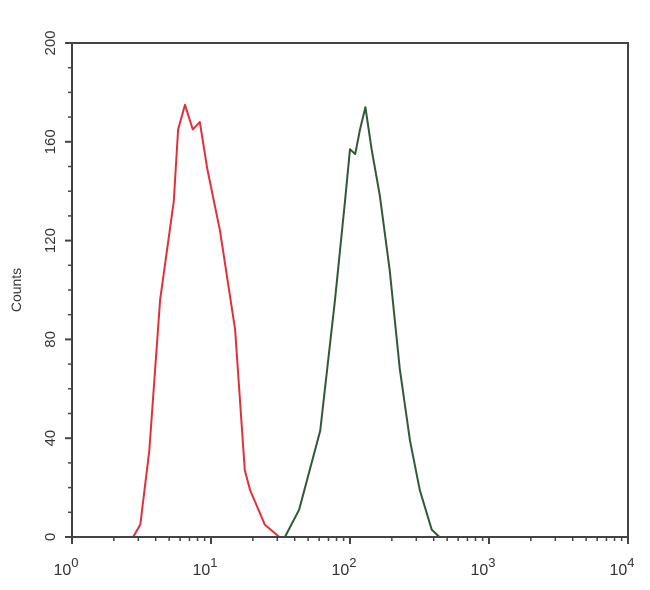 This screenshot has width=650, height=590. I want to click on x-tick-label: 10², so click(343, 567).